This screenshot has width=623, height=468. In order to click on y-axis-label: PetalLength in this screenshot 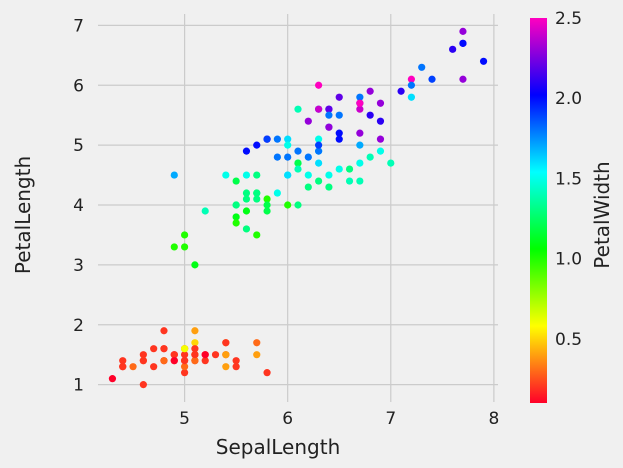, I will do `click(23, 215)`.